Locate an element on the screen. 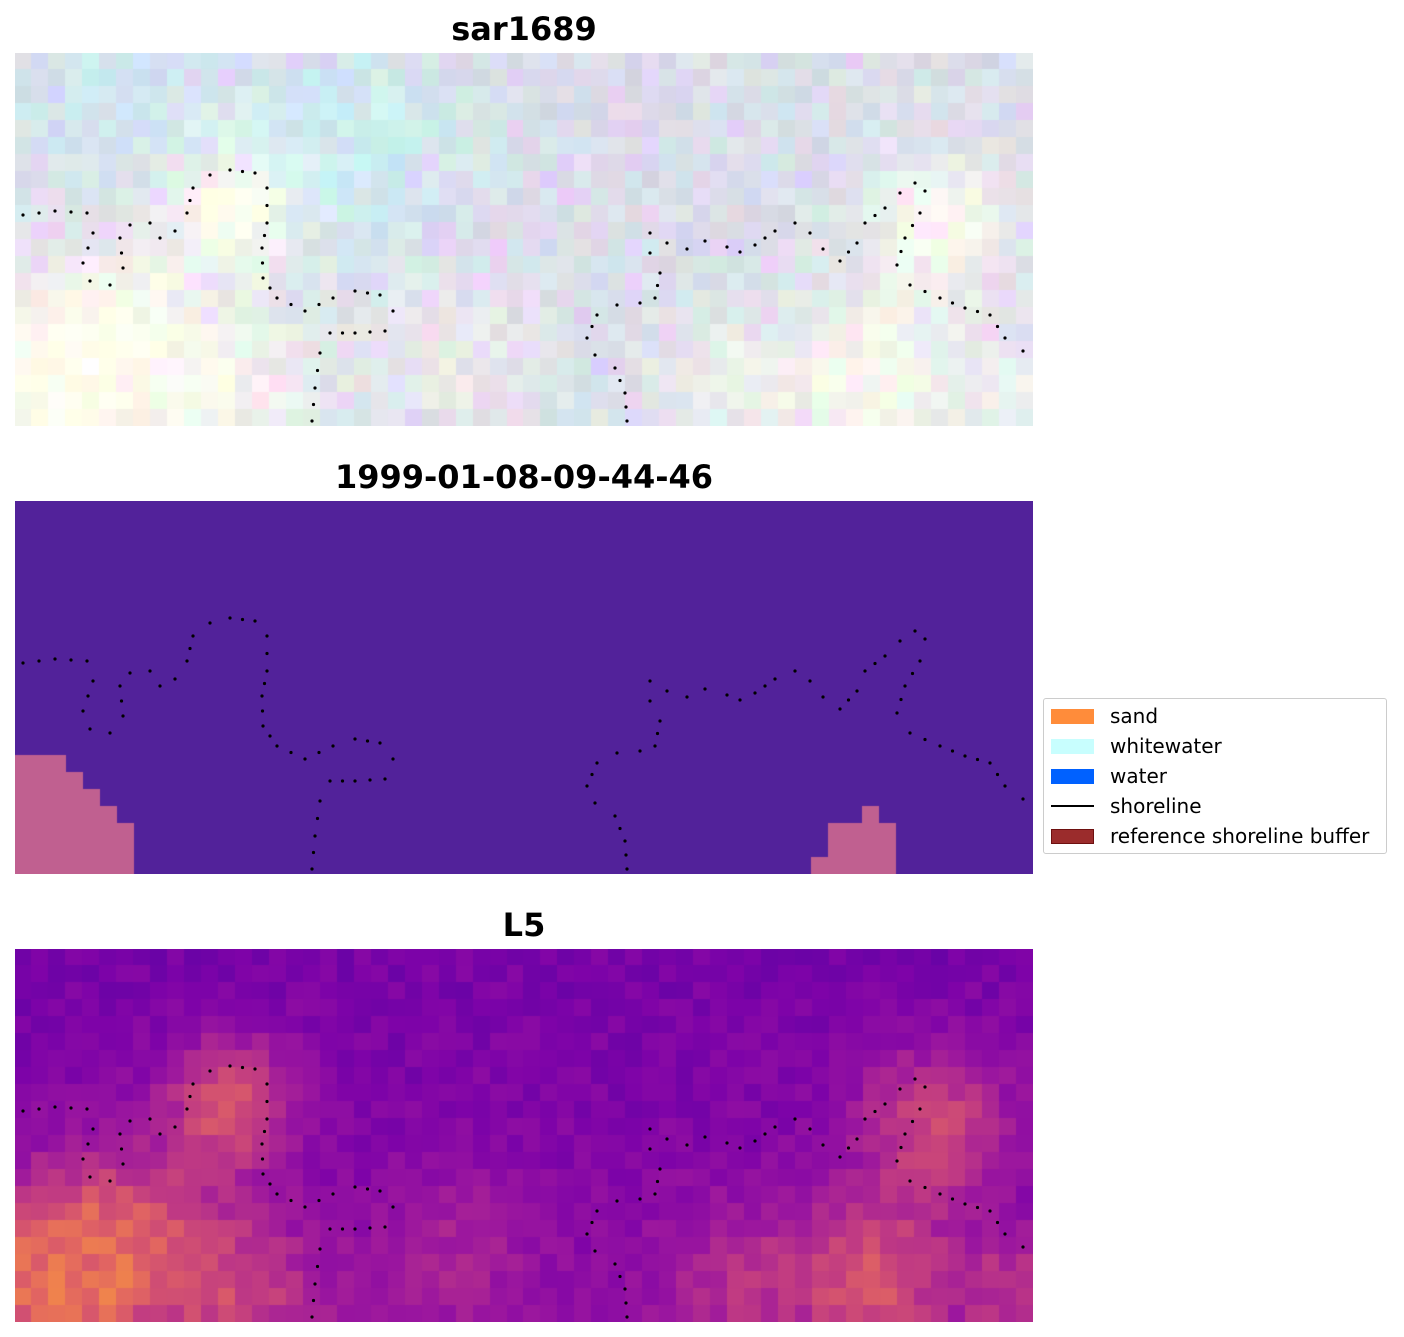  shoreline-overlay is located at coordinates (523, 295).